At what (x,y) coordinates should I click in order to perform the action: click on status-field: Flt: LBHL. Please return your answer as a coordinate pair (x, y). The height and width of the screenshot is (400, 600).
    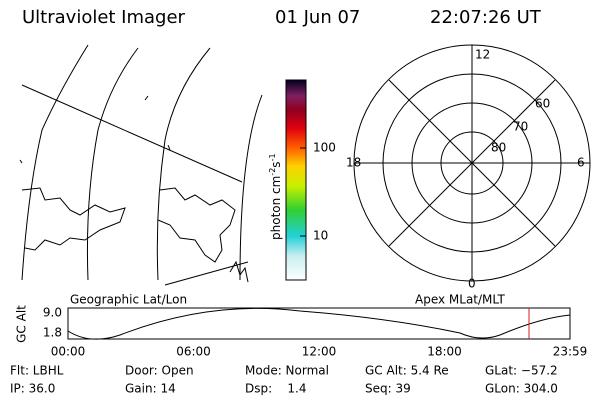
    Looking at the image, I should click on (37, 371).